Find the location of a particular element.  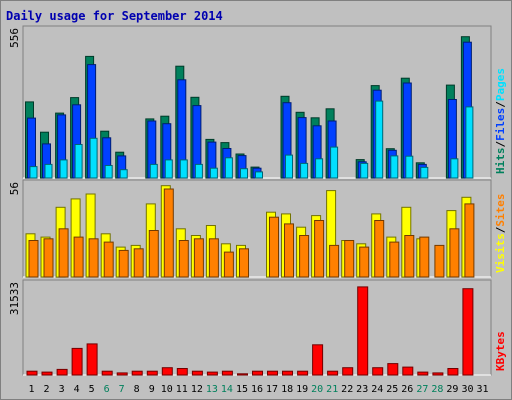

day-label-3: 3 is located at coordinates (62, 389).